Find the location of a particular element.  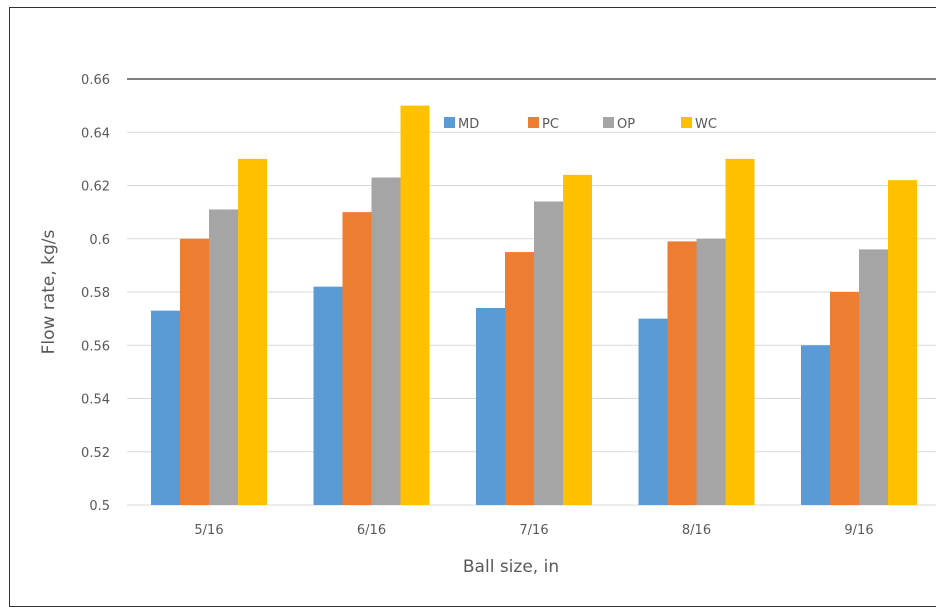

y-tick-label: 0.62 is located at coordinates (95, 187).